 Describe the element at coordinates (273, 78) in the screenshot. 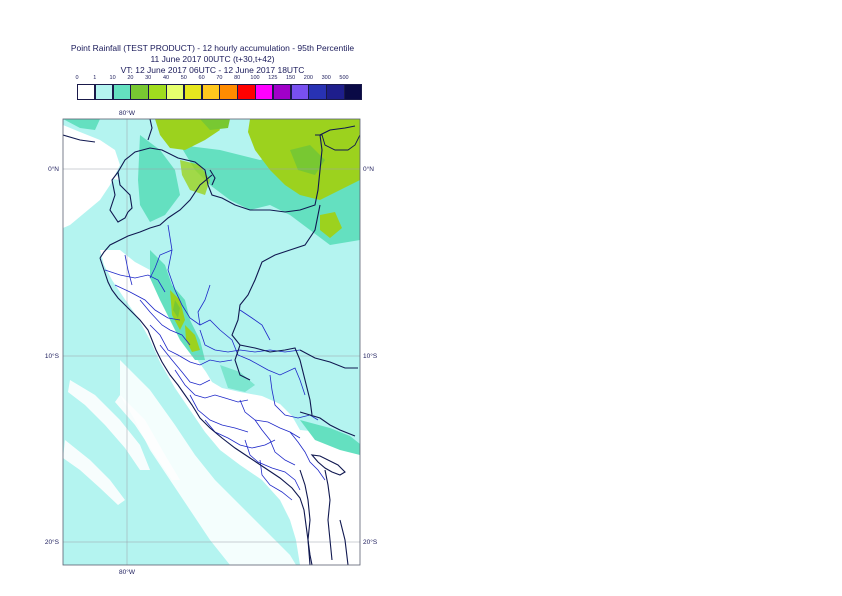

I see `legend-tick-label: 125` at that location.